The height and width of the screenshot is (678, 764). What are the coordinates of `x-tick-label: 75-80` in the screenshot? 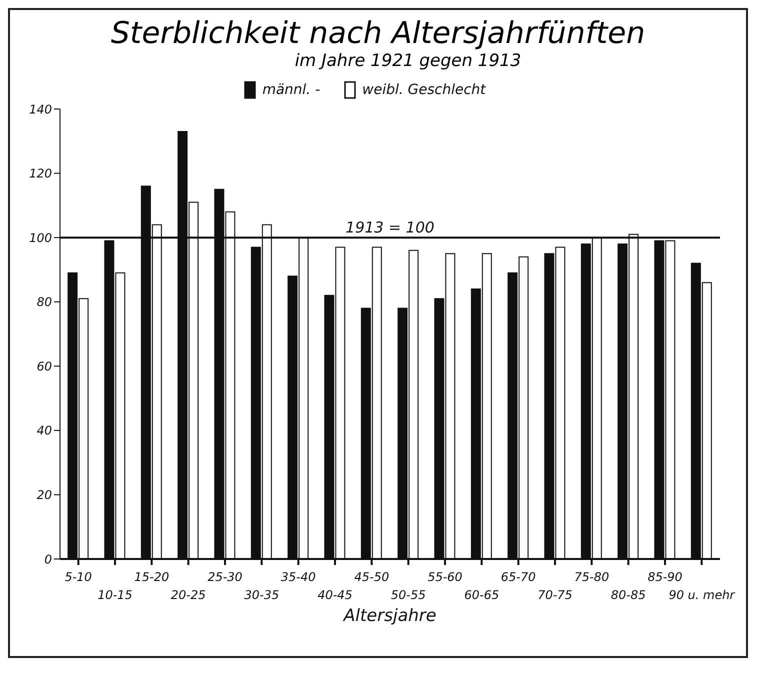 It's located at (592, 577).